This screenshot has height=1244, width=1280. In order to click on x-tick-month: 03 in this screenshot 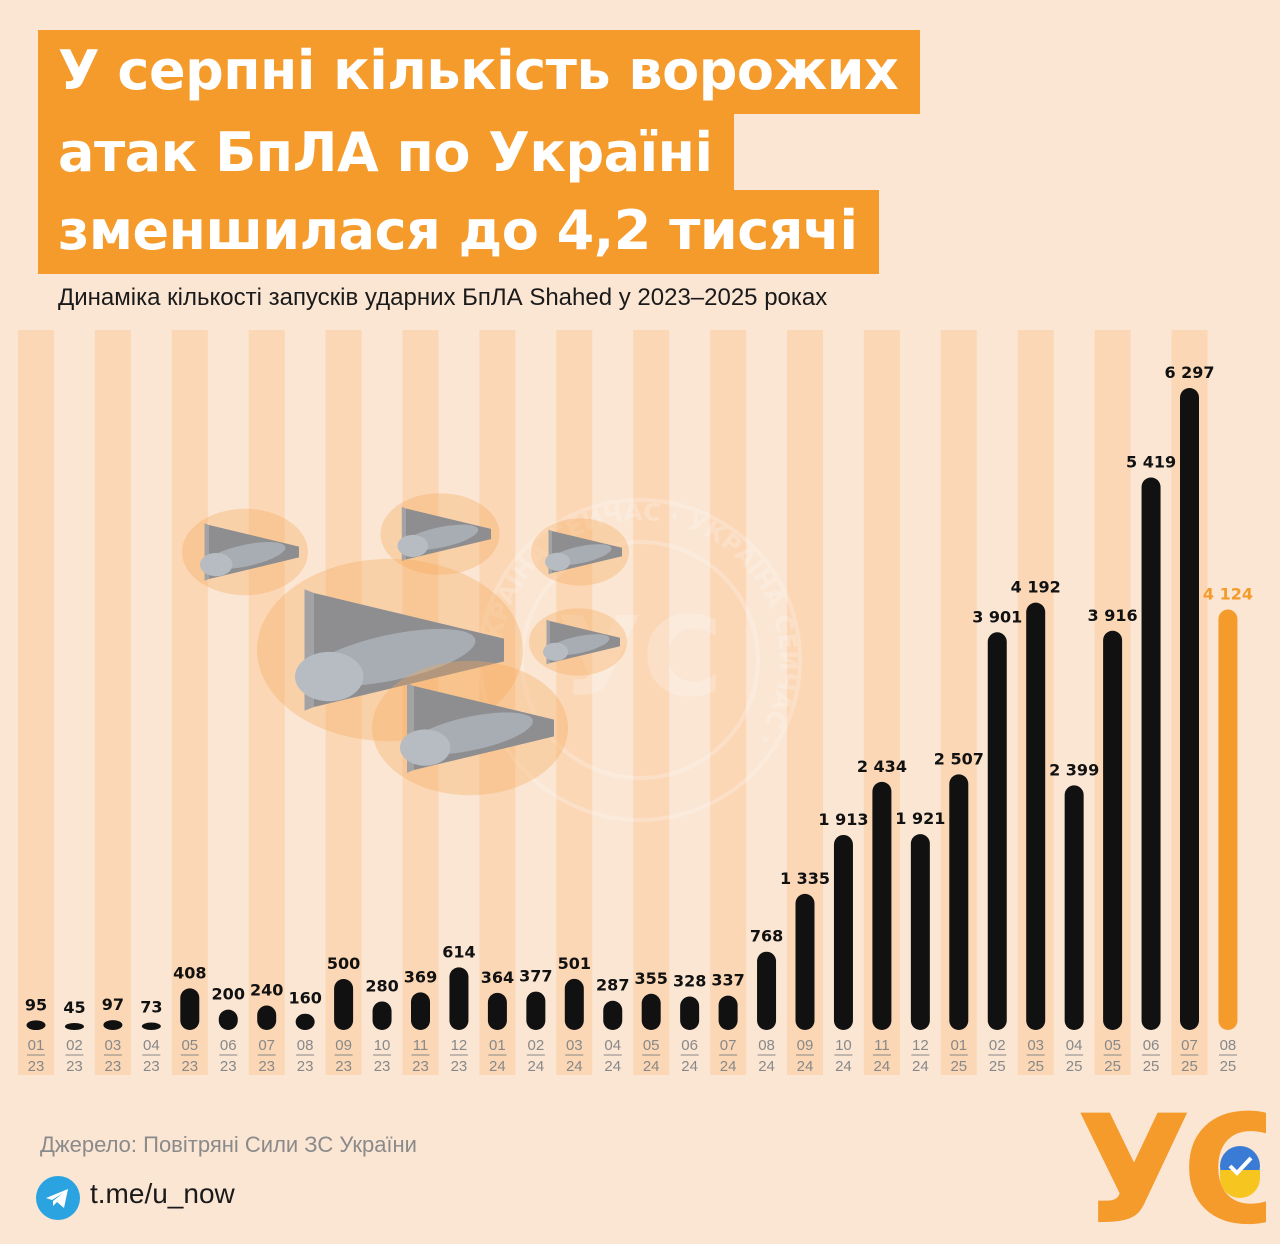, I will do `click(113, 1045)`.